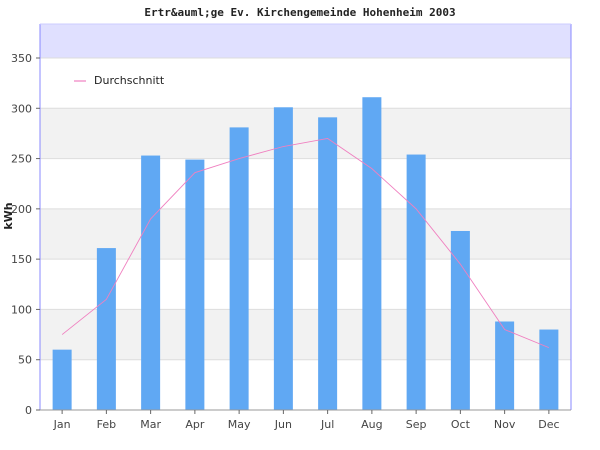 The height and width of the screenshot is (450, 600). What do you see at coordinates (151, 282) in the screenshot?
I see `bar-mar` at bounding box center [151, 282].